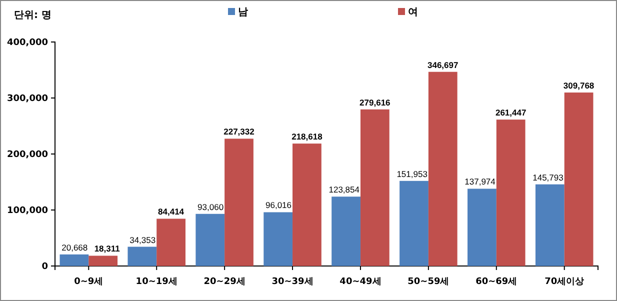 Image resolution: width=617 pixels, height=301 pixels. I want to click on data-label: 279,616, so click(375, 102).